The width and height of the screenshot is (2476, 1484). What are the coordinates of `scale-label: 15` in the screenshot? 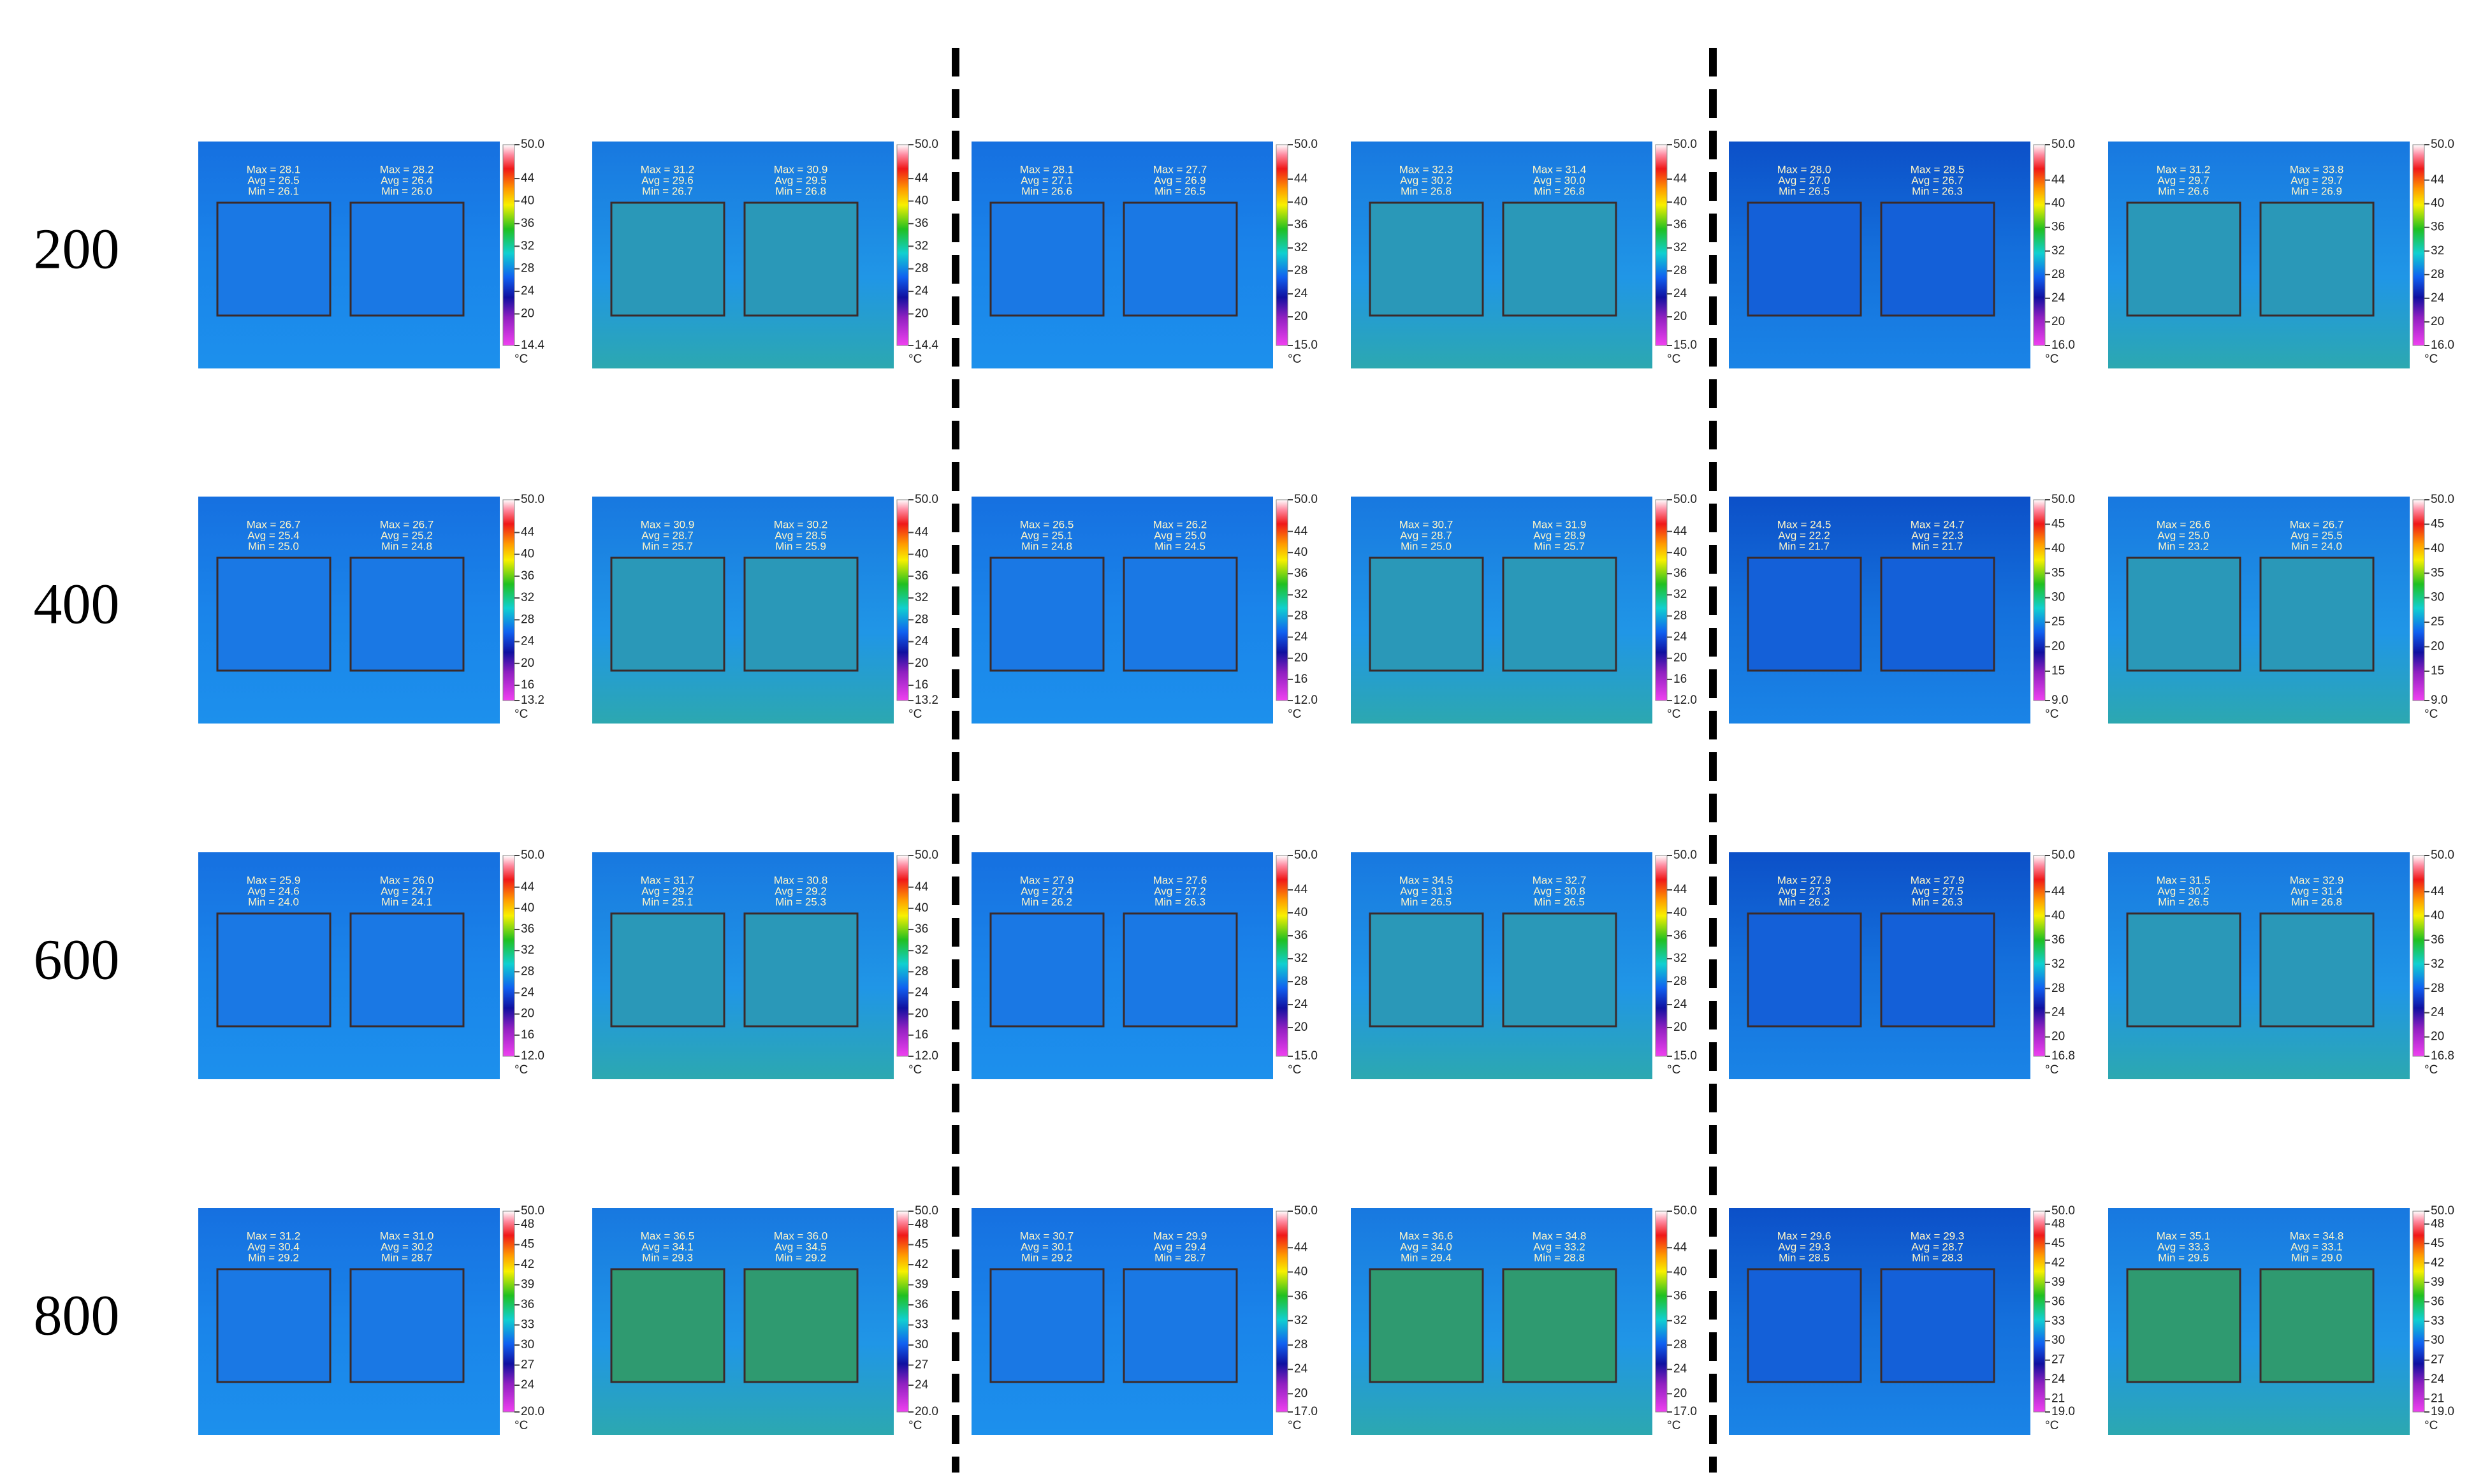 It's located at (2058, 671).